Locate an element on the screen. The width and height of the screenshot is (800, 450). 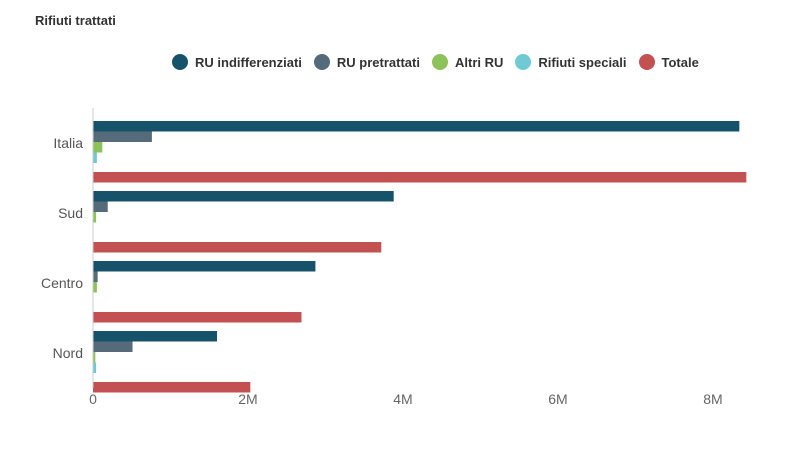
bar-nord-rifiuti-speciali is located at coordinates (95, 368).